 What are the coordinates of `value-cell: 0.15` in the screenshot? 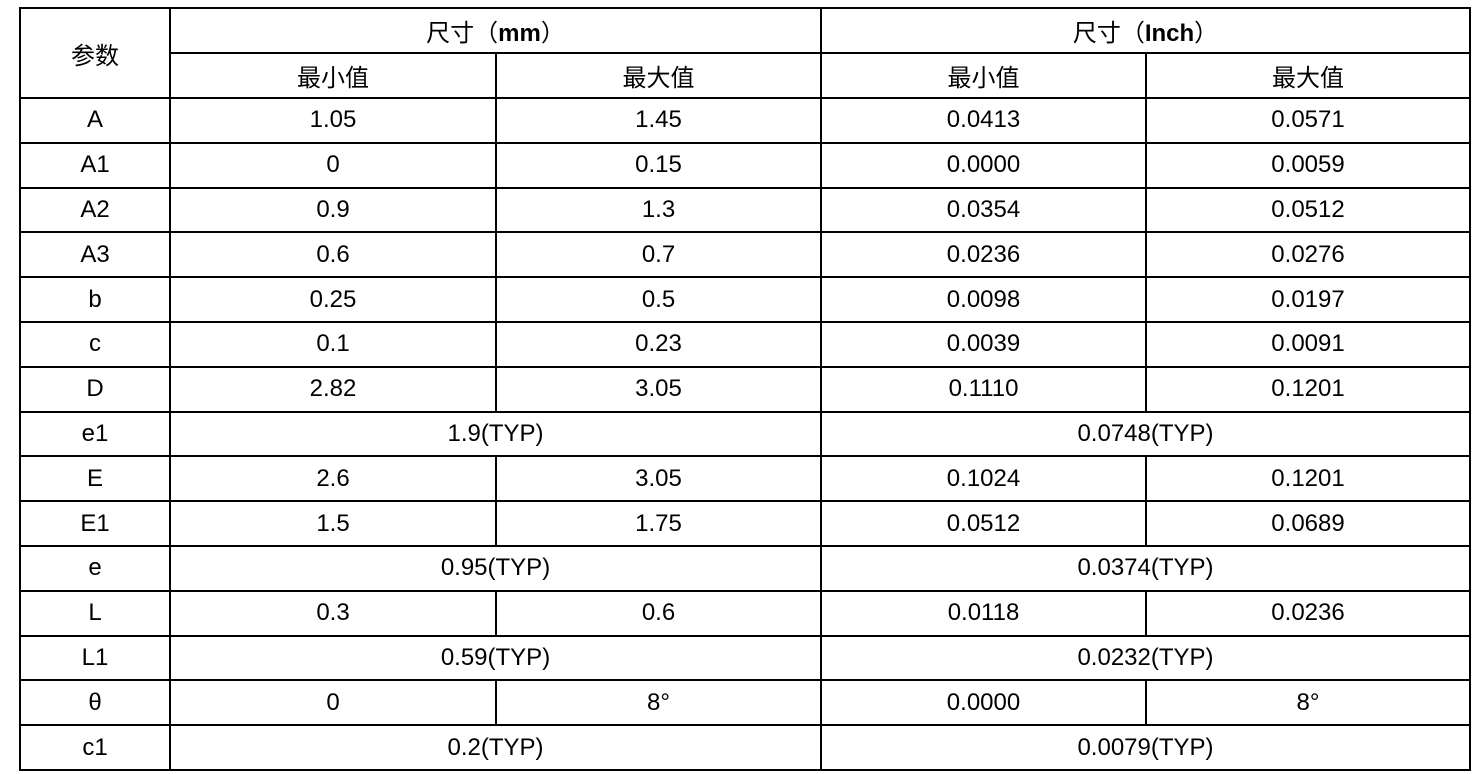 It's located at (658, 165).